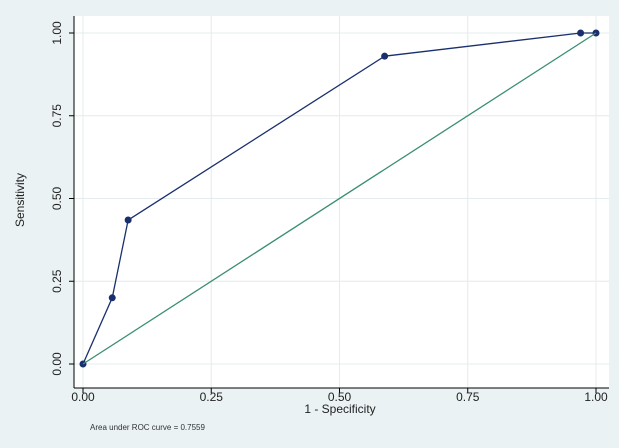 This screenshot has height=448, width=619. What do you see at coordinates (468, 397) in the screenshot?
I see `x-tick-label: 0.75` at bounding box center [468, 397].